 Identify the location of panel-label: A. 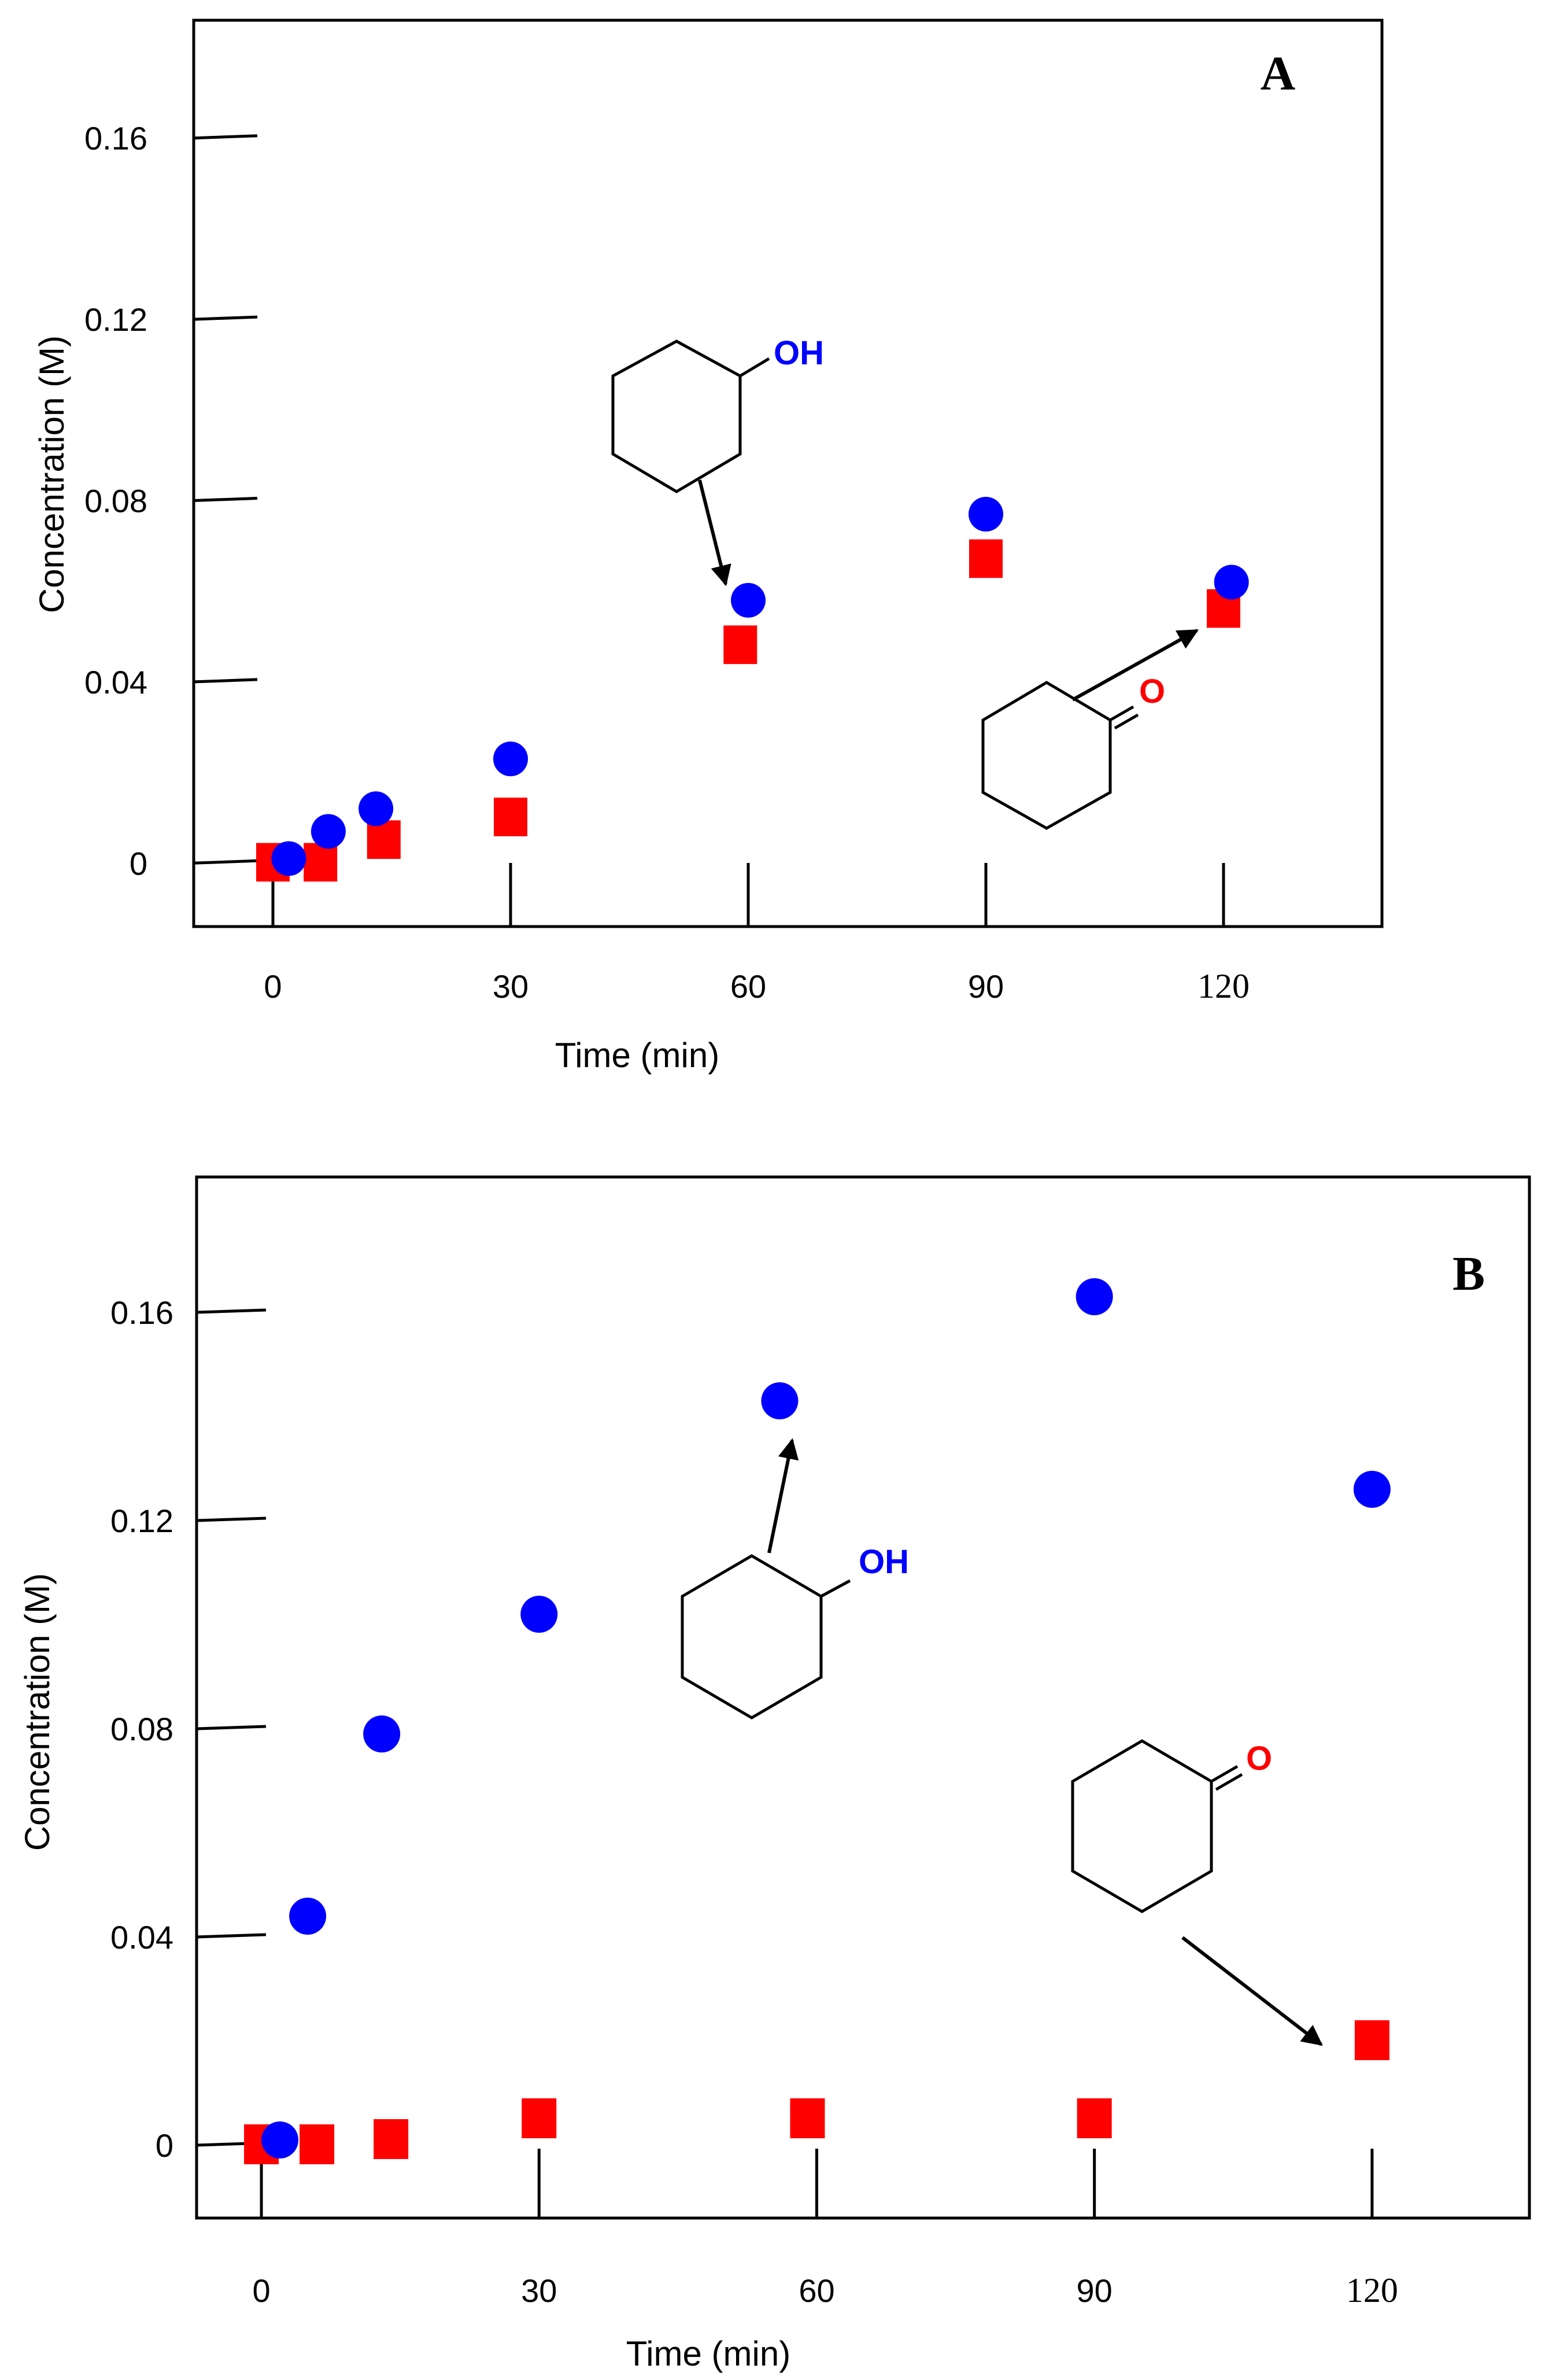
(1278, 74).